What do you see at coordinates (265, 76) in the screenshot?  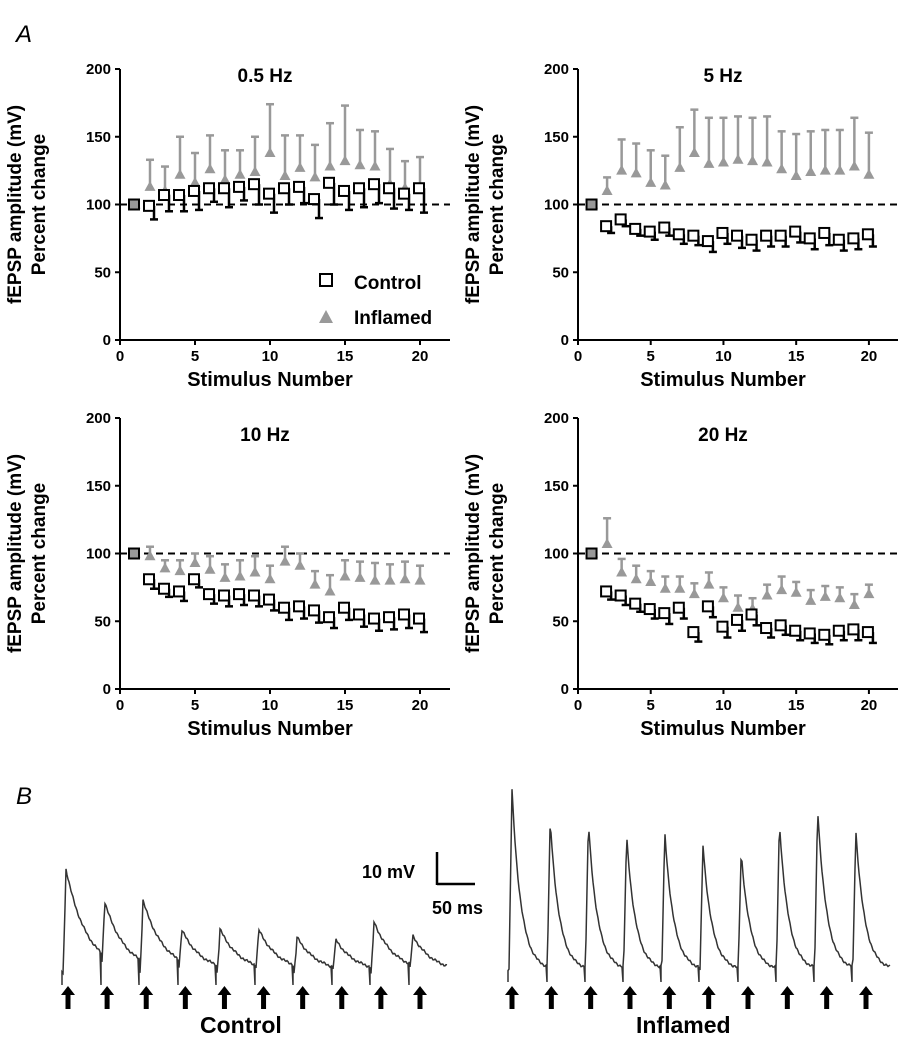 I see `chart-title: 0.5 Hz` at bounding box center [265, 76].